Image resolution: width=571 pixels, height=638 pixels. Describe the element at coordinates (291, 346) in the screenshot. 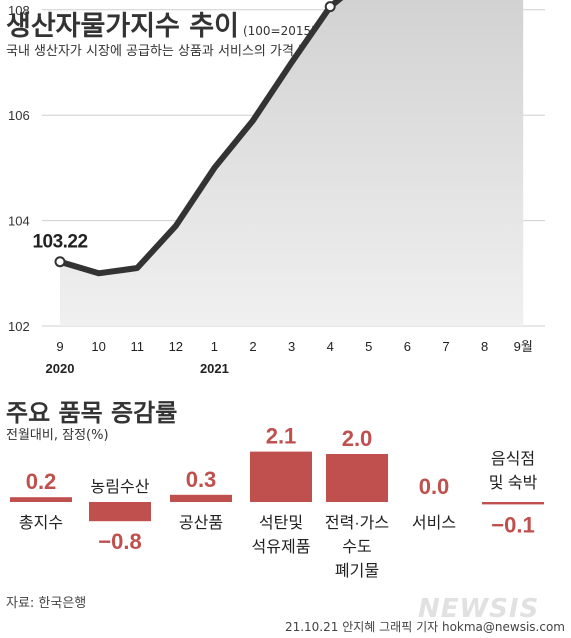

I see `x-tick-label: 3` at that location.